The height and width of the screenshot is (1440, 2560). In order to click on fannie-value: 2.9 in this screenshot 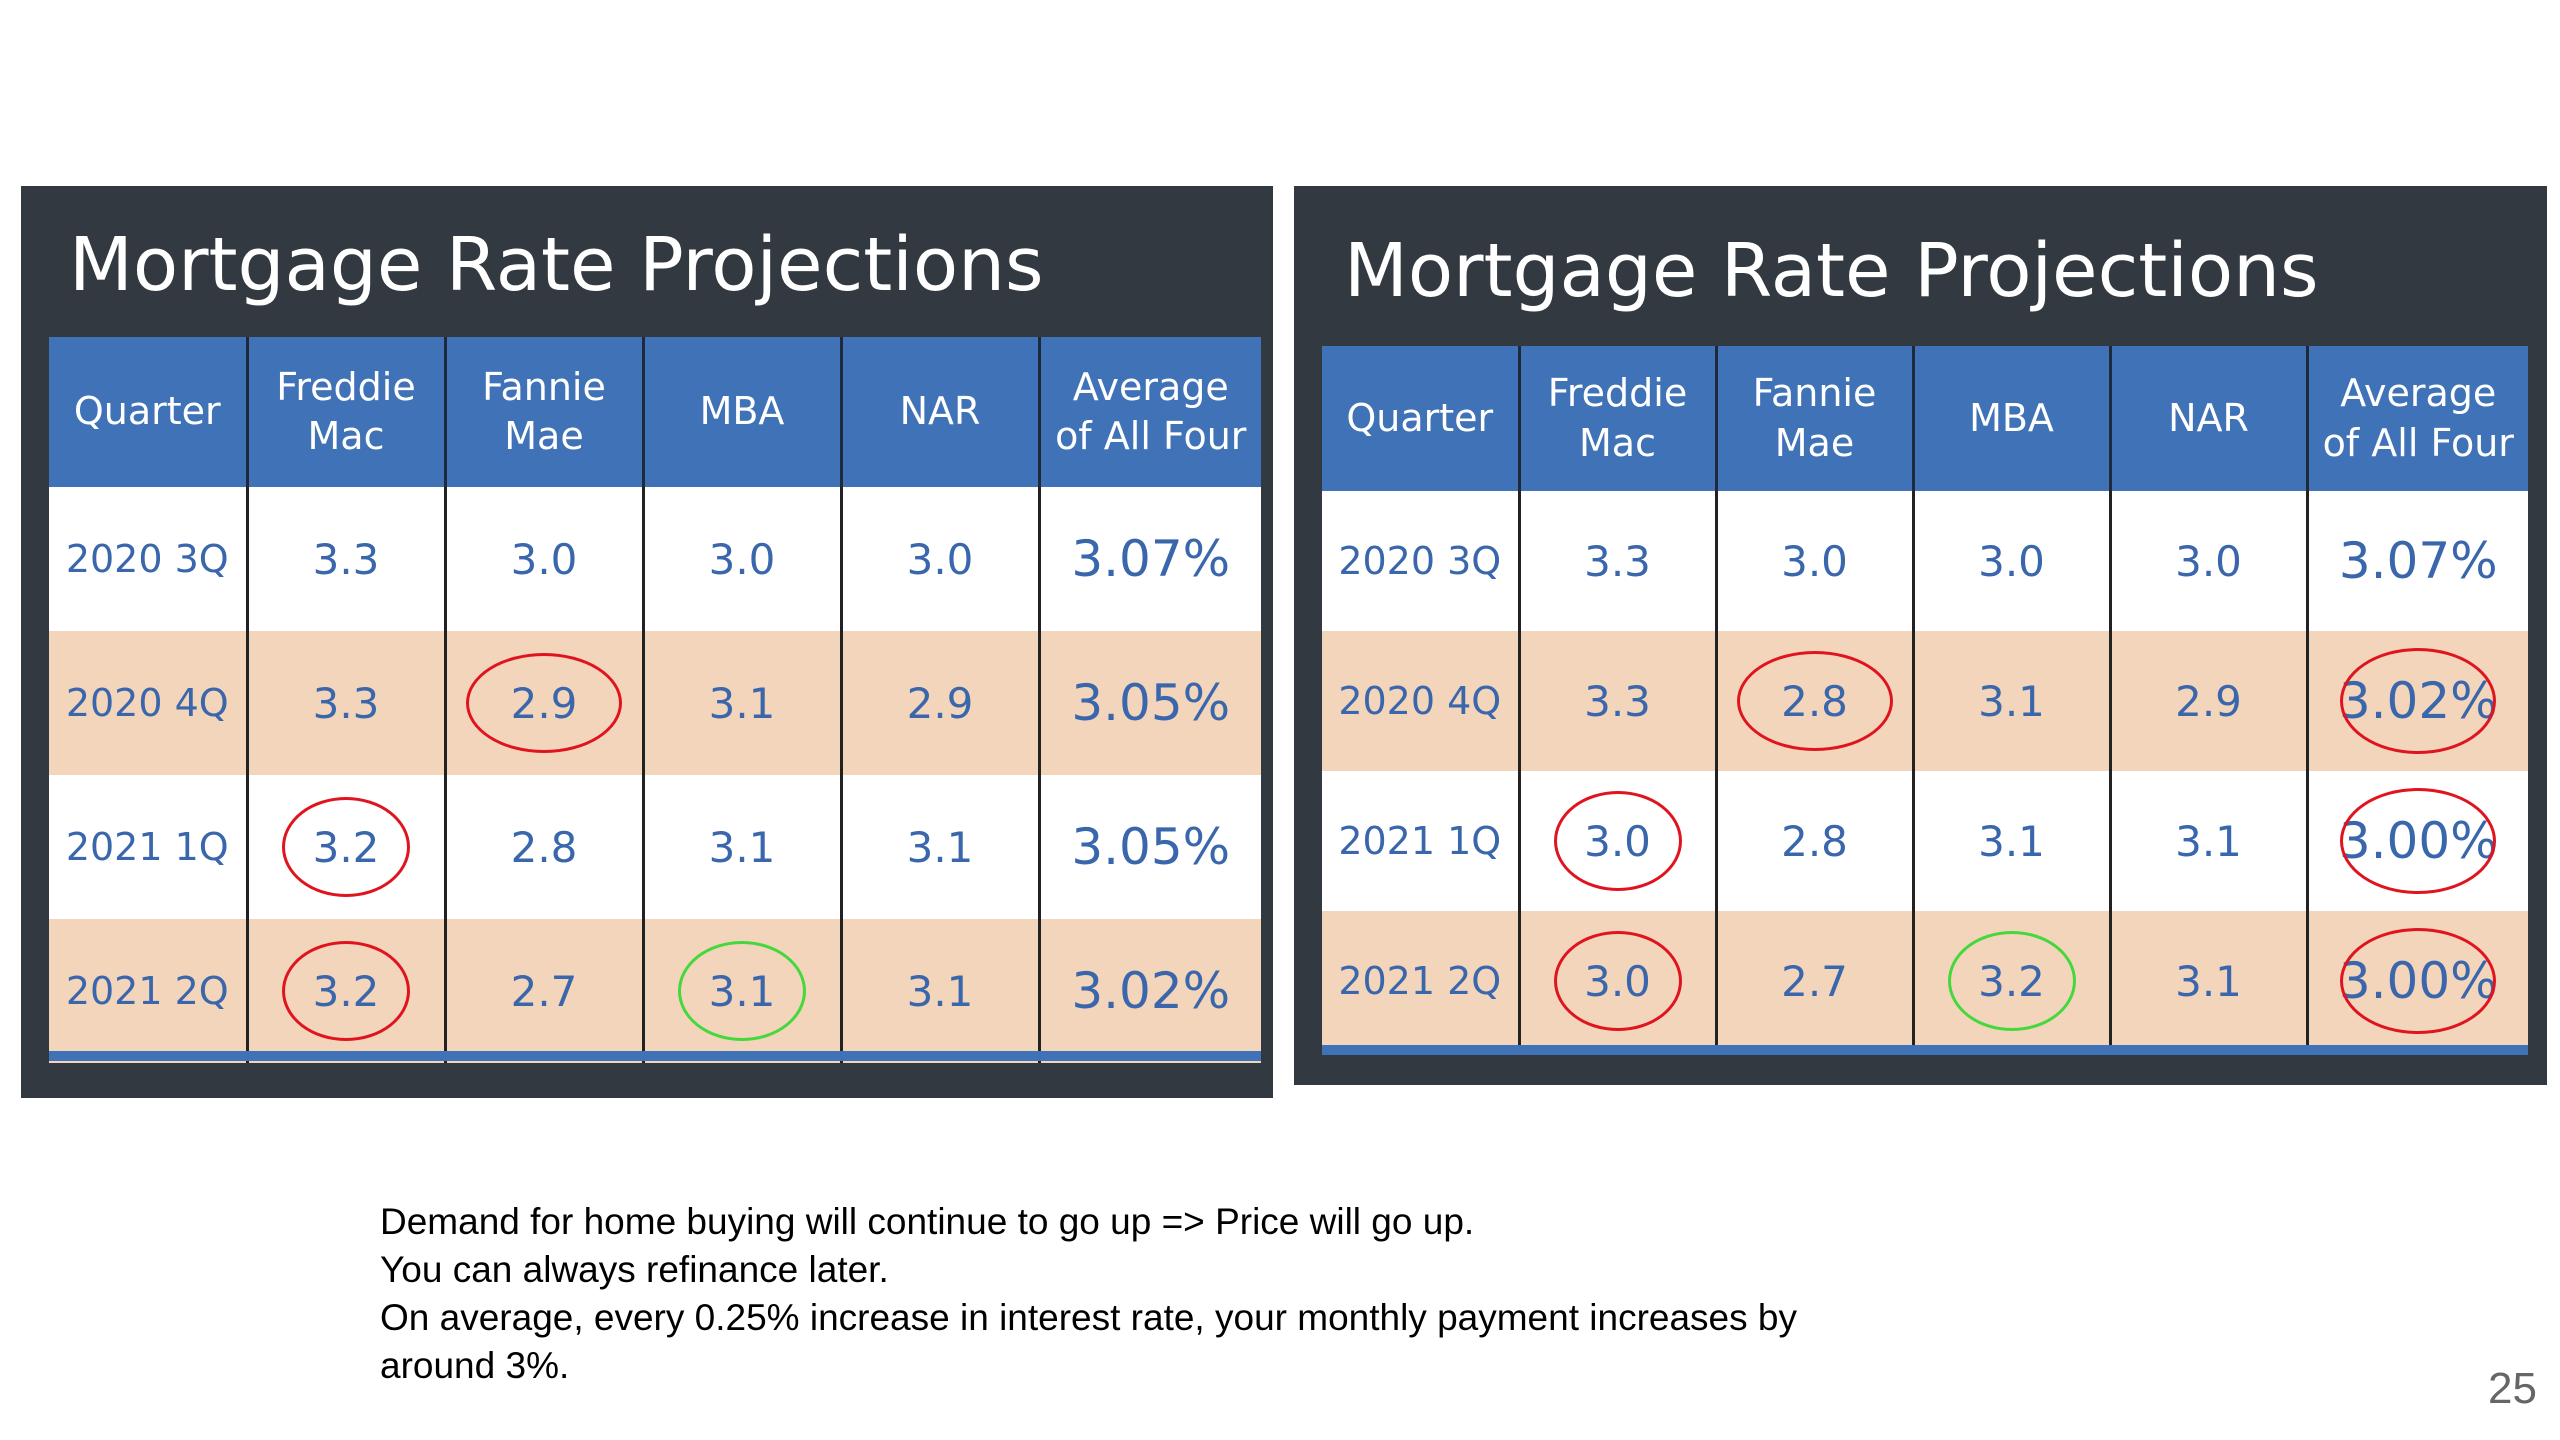, I will do `click(544, 703)`.